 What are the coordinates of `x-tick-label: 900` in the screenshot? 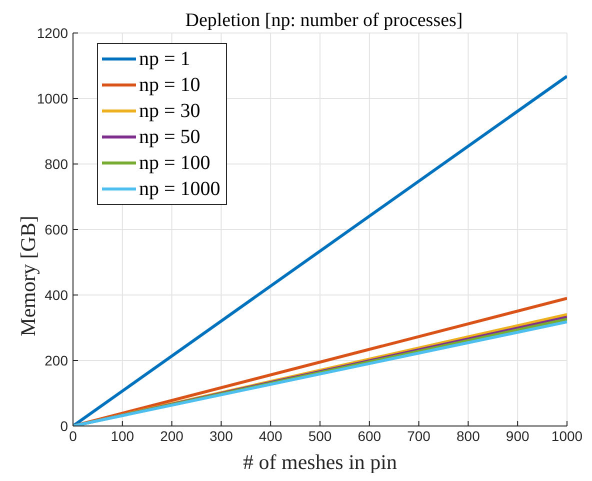 It's located at (518, 436).